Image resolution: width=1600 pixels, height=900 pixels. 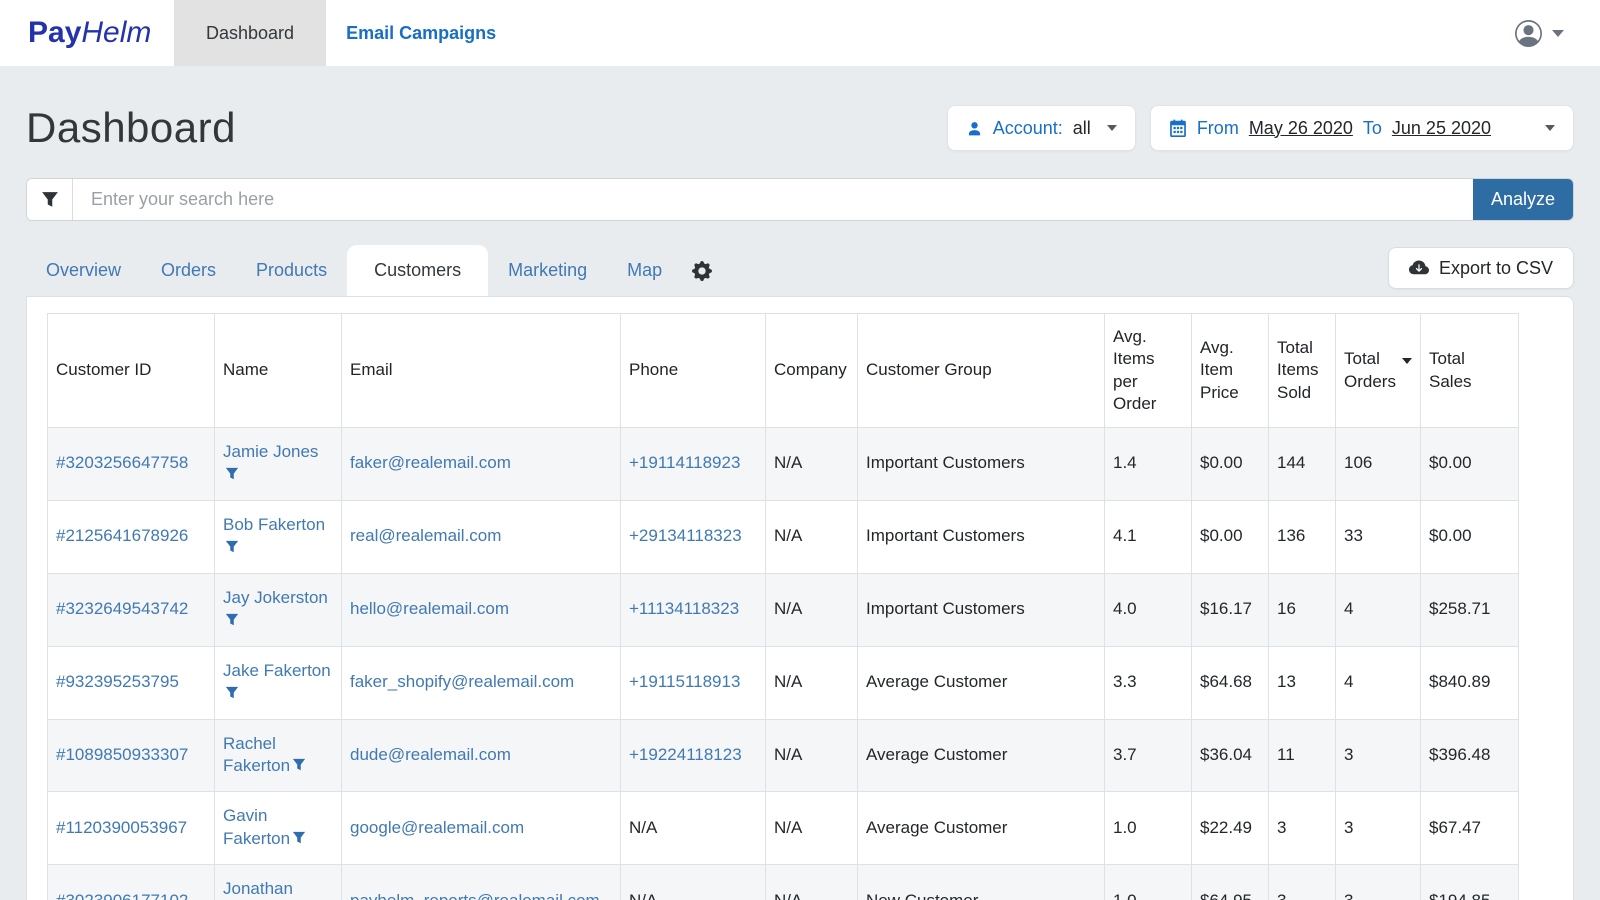 I want to click on customer-id-link: #3232649543742, so click(x=122, y=609).